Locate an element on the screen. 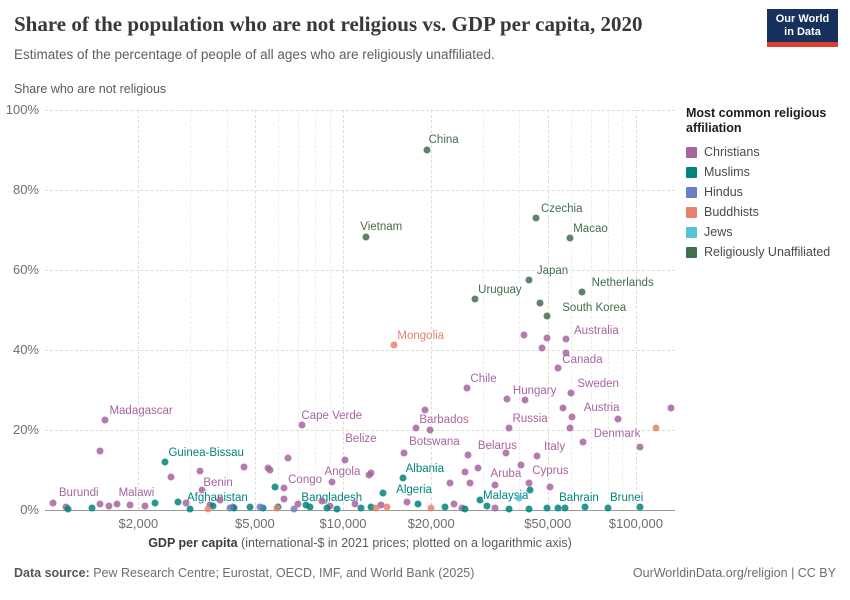  data-point-uruguay is located at coordinates (475, 299).